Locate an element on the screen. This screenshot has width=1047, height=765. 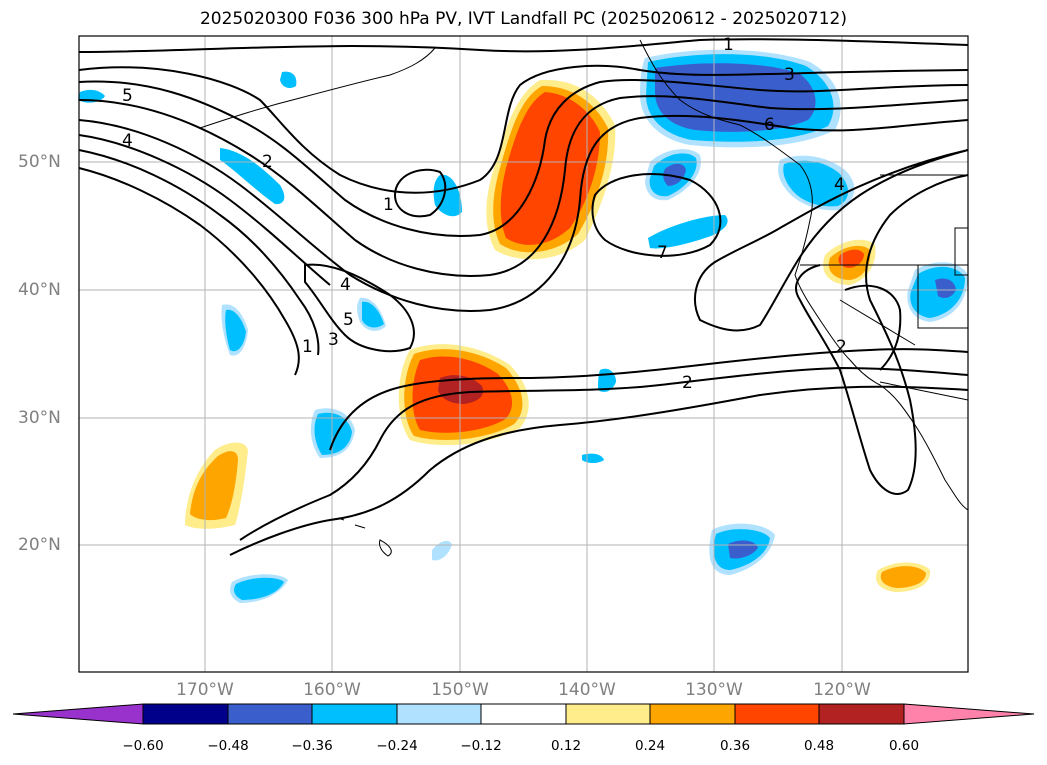
negative-anomaly-hawaii-south is located at coordinates (442, 550).